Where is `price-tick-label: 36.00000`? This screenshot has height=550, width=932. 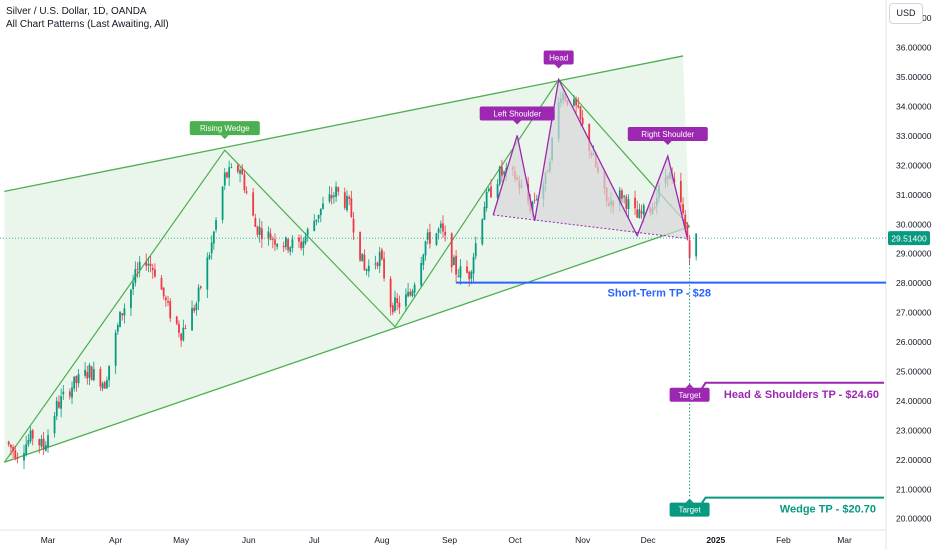
price-tick-label: 36.00000 is located at coordinates (914, 48).